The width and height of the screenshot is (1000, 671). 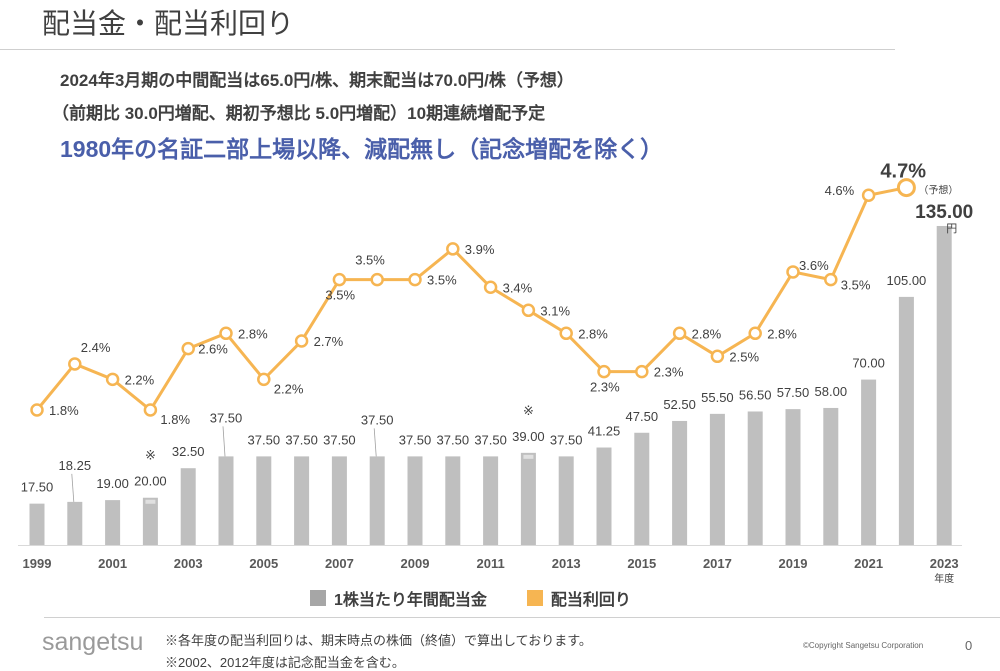 I want to click on yield-label-2012: 3.1%, so click(x=555, y=310).